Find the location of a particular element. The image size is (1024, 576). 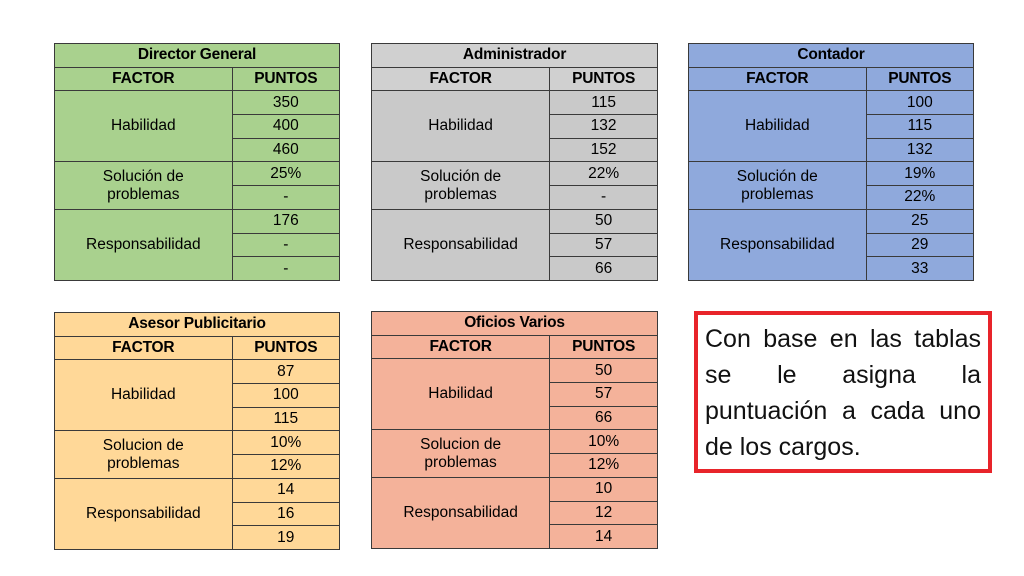

points-cell: 400 is located at coordinates (286, 126).